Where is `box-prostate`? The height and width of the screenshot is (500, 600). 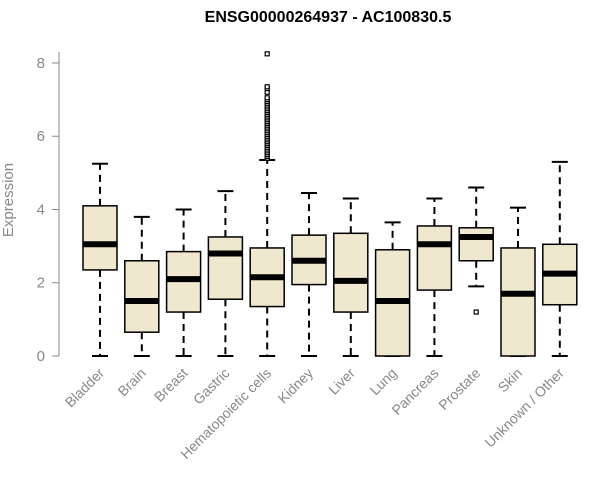 box-prostate is located at coordinates (476, 250).